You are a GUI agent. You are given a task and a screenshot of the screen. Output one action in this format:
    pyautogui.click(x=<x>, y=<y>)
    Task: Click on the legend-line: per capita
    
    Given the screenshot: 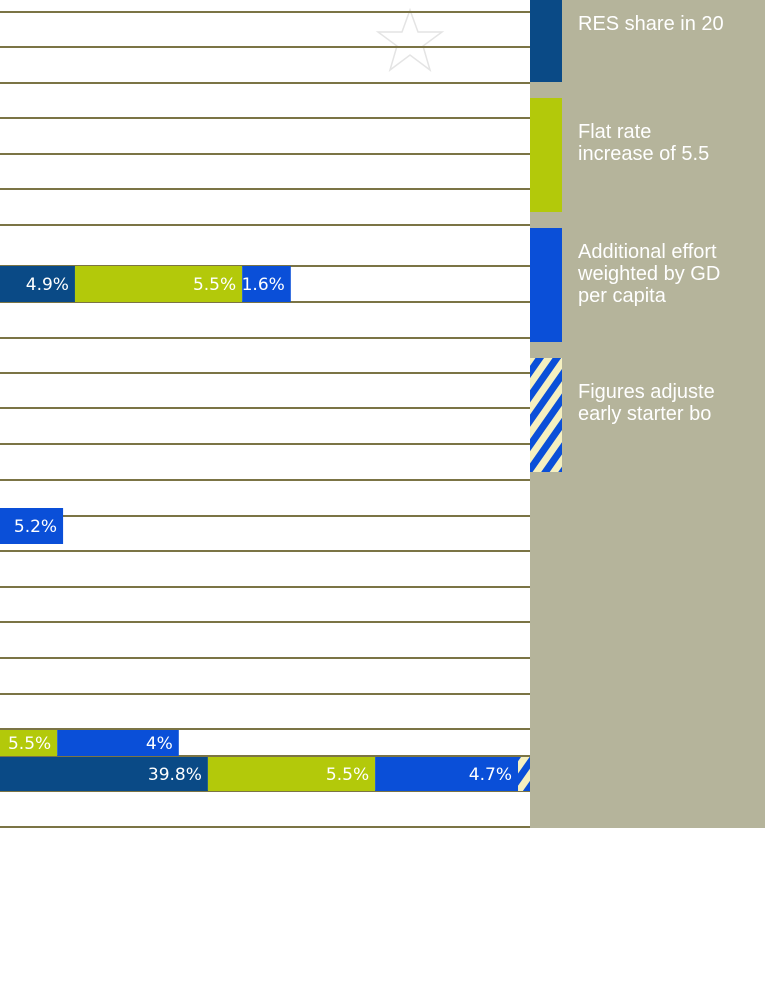 What is the action you would take?
    pyautogui.click(x=622, y=296)
    